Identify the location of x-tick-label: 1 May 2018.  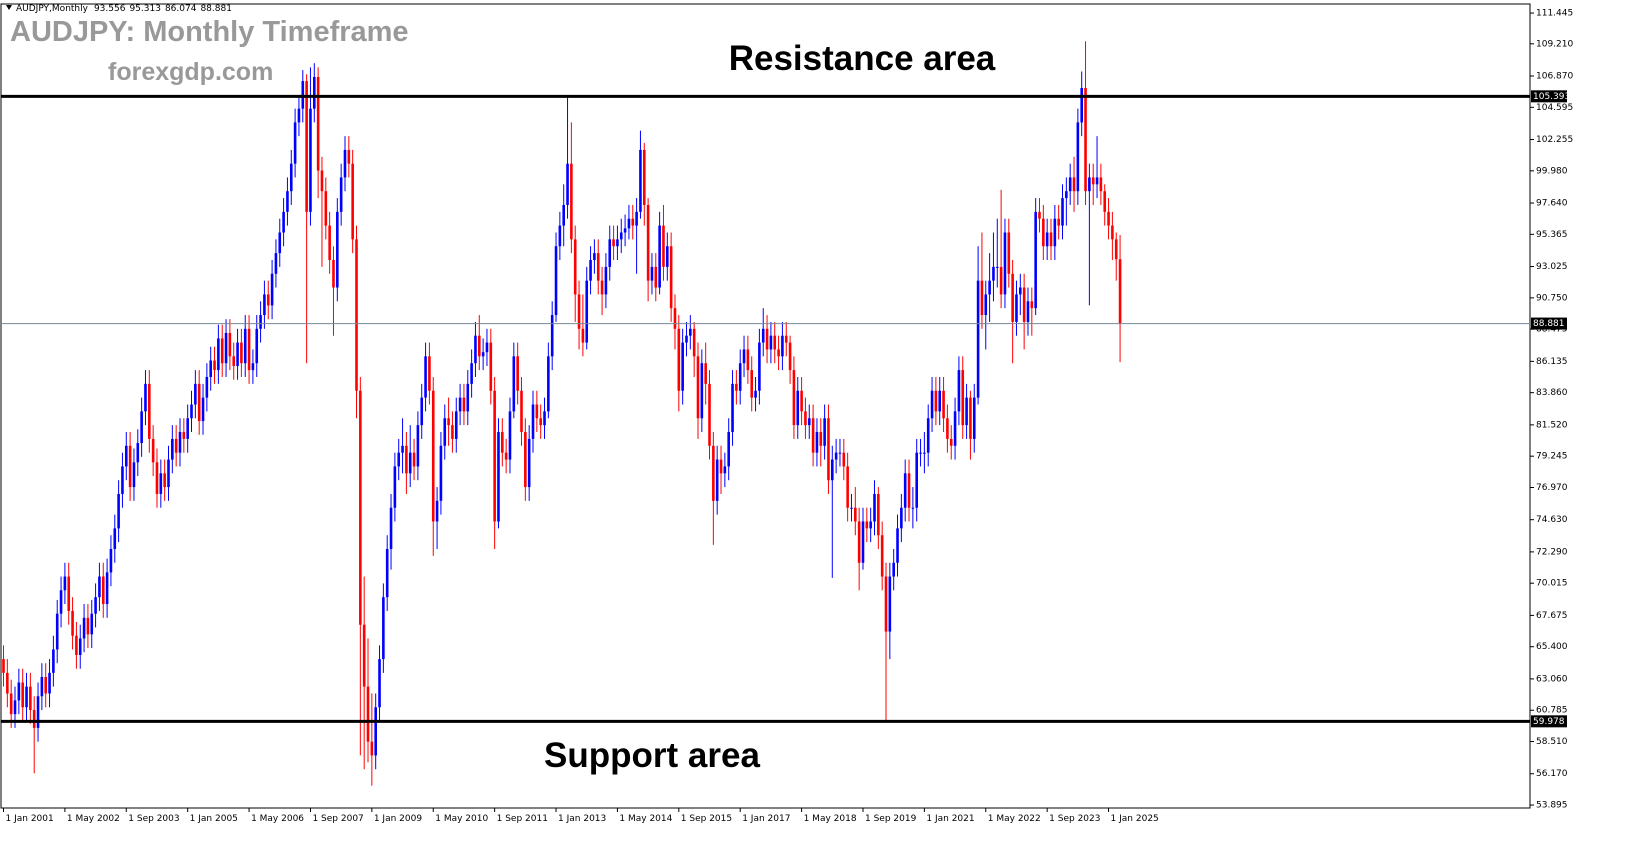
(830, 819).